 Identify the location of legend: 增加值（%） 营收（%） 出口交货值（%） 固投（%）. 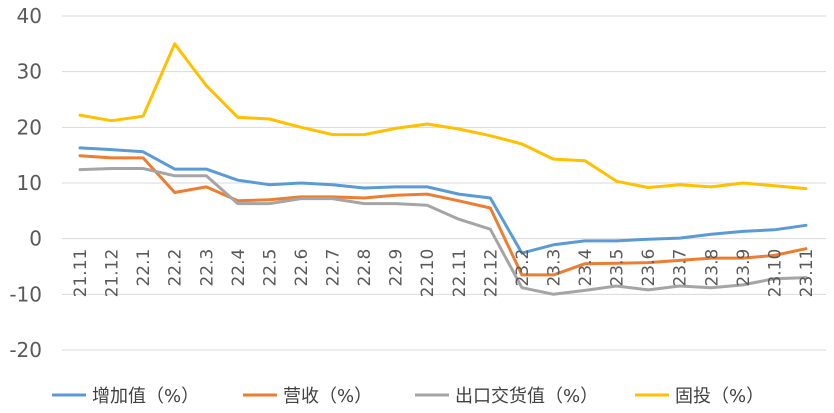
(408, 396).